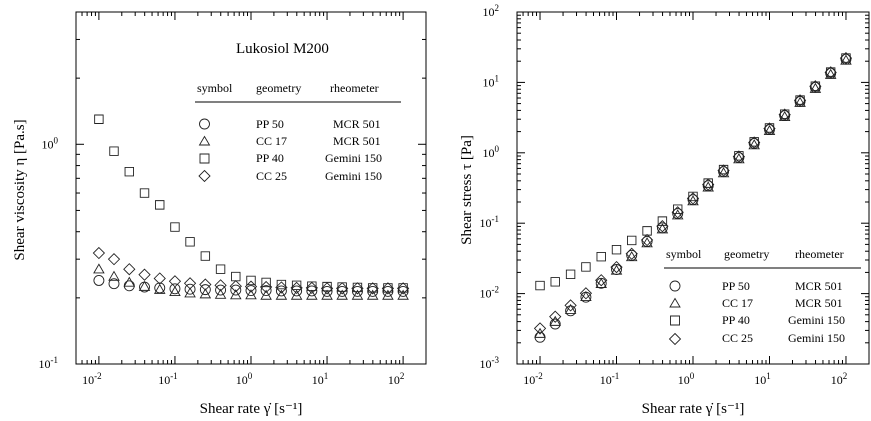 The width and height of the screenshot is (871, 421). What do you see at coordinates (204, 158) in the screenshot?
I see `legend-marker-square` at bounding box center [204, 158].